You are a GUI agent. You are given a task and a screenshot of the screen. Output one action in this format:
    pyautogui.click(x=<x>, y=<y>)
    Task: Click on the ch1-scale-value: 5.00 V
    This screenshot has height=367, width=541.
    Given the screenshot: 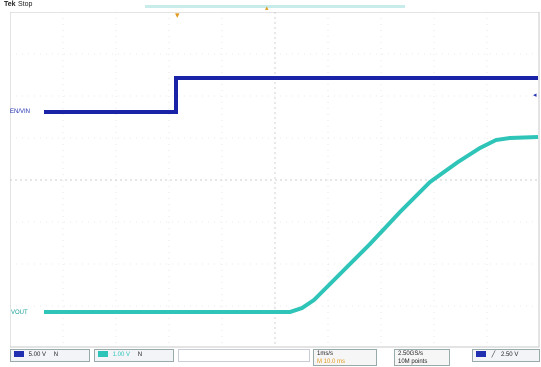 What is the action you would take?
    pyautogui.click(x=37, y=355)
    